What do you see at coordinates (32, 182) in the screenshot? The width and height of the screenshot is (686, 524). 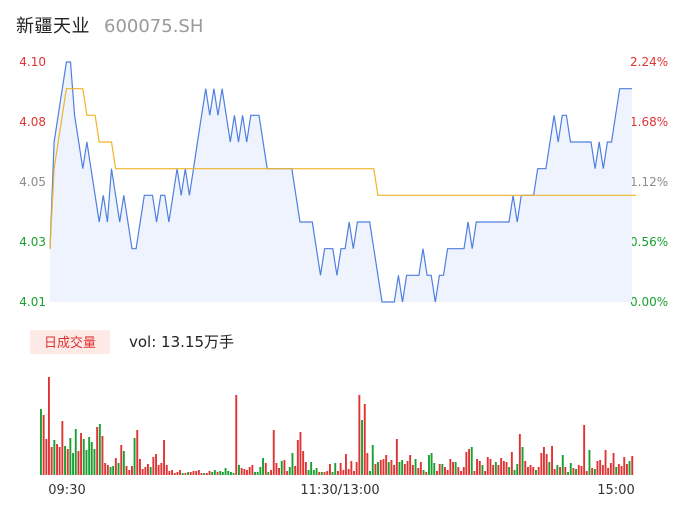 I see `y-left-tick-label: 4.05` at bounding box center [32, 182].